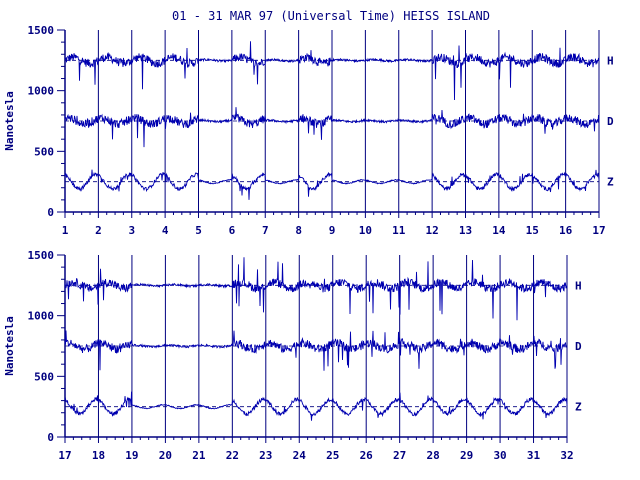 The width and height of the screenshot is (640, 480). I want to click on x-tick-label: 10, so click(365, 230).